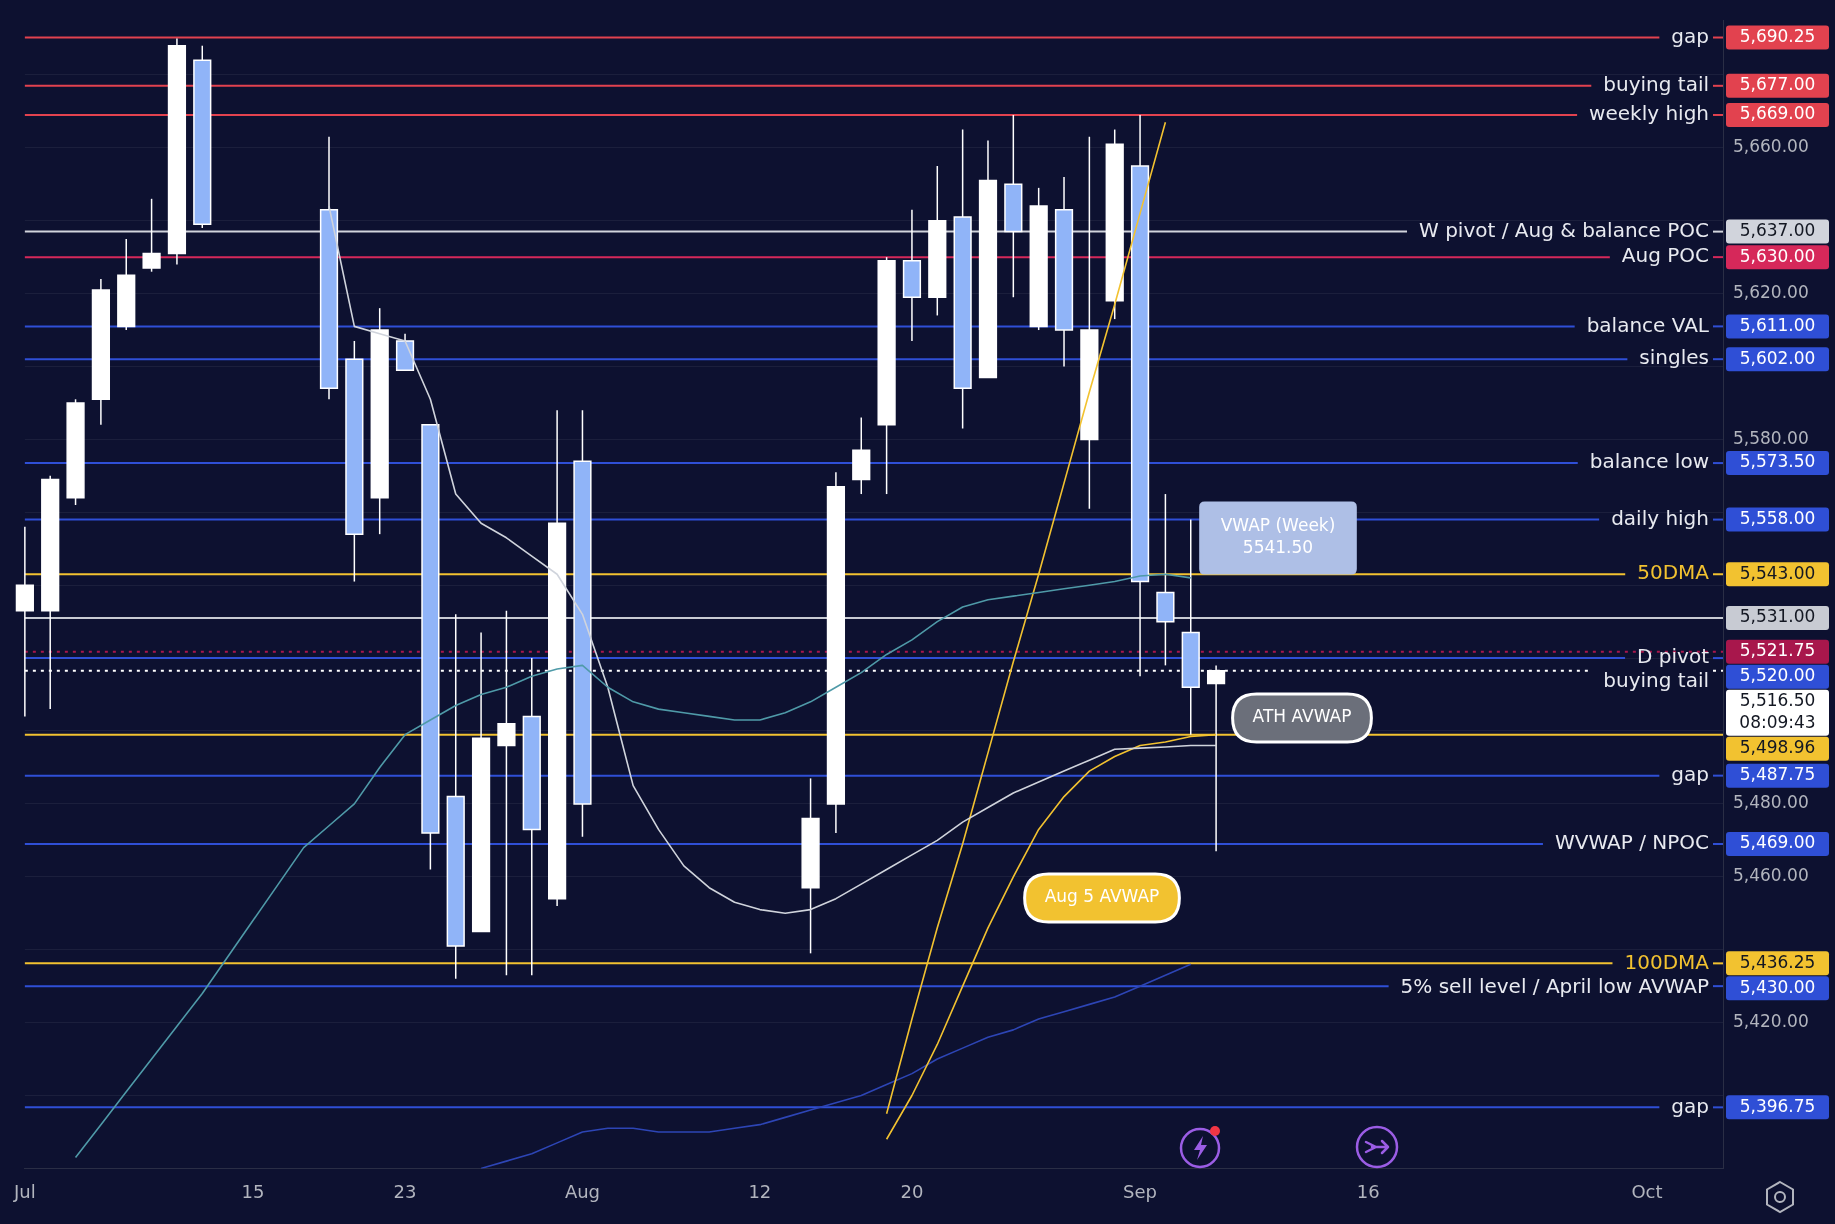  What do you see at coordinates (1368, 1191) in the screenshot?
I see `x-tick-label: 16` at bounding box center [1368, 1191].